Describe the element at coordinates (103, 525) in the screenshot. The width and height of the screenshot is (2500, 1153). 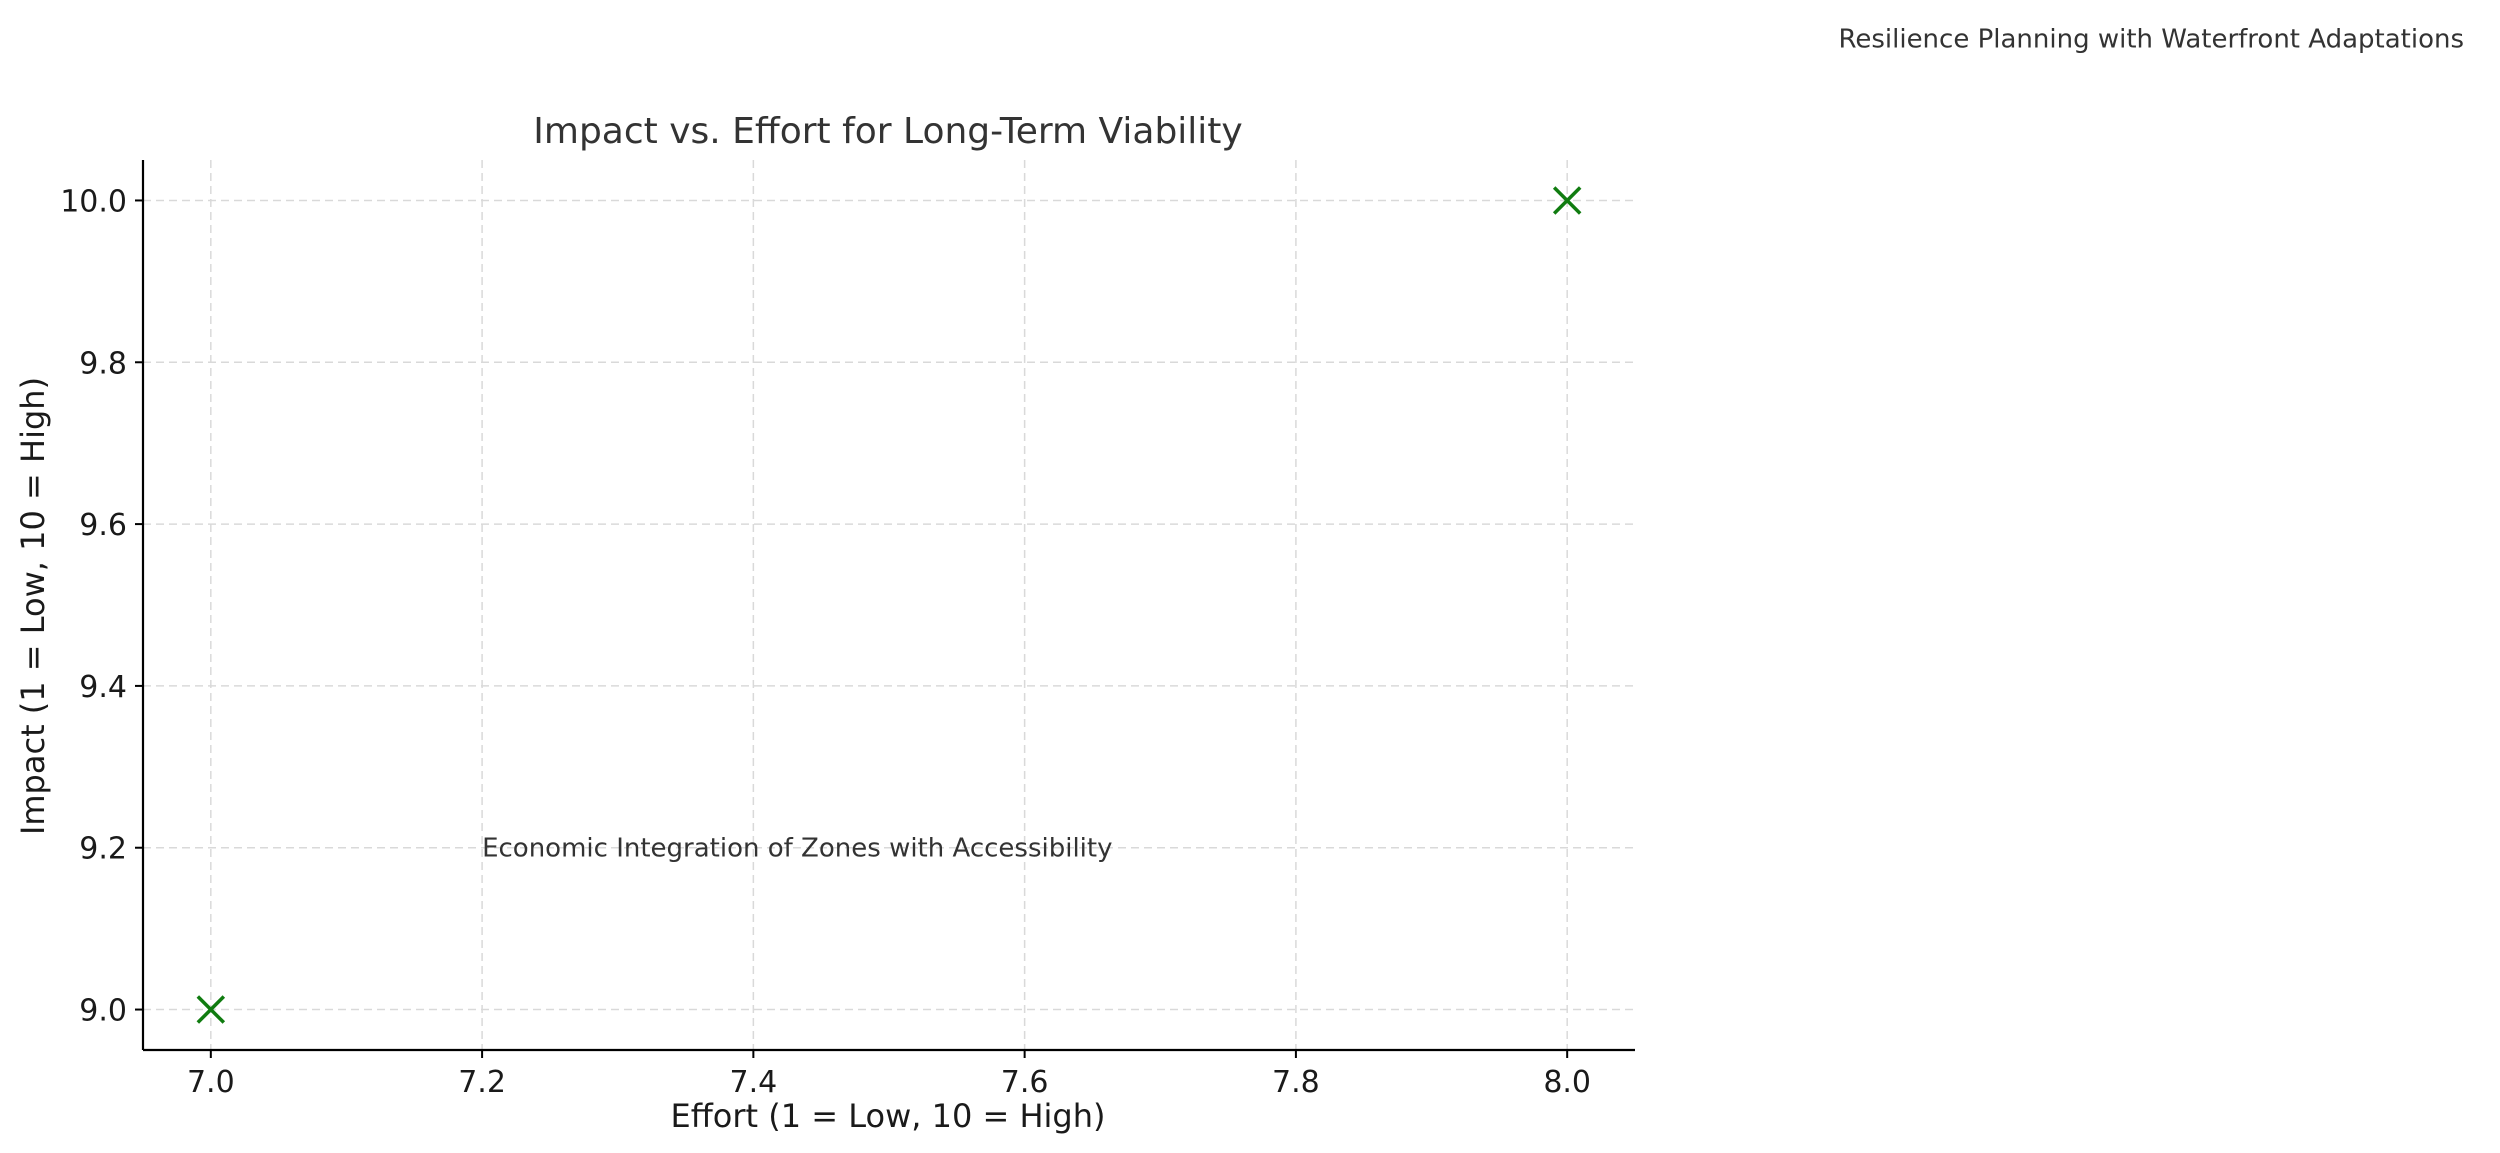
I see `y-tick-label: 9.6` at that location.